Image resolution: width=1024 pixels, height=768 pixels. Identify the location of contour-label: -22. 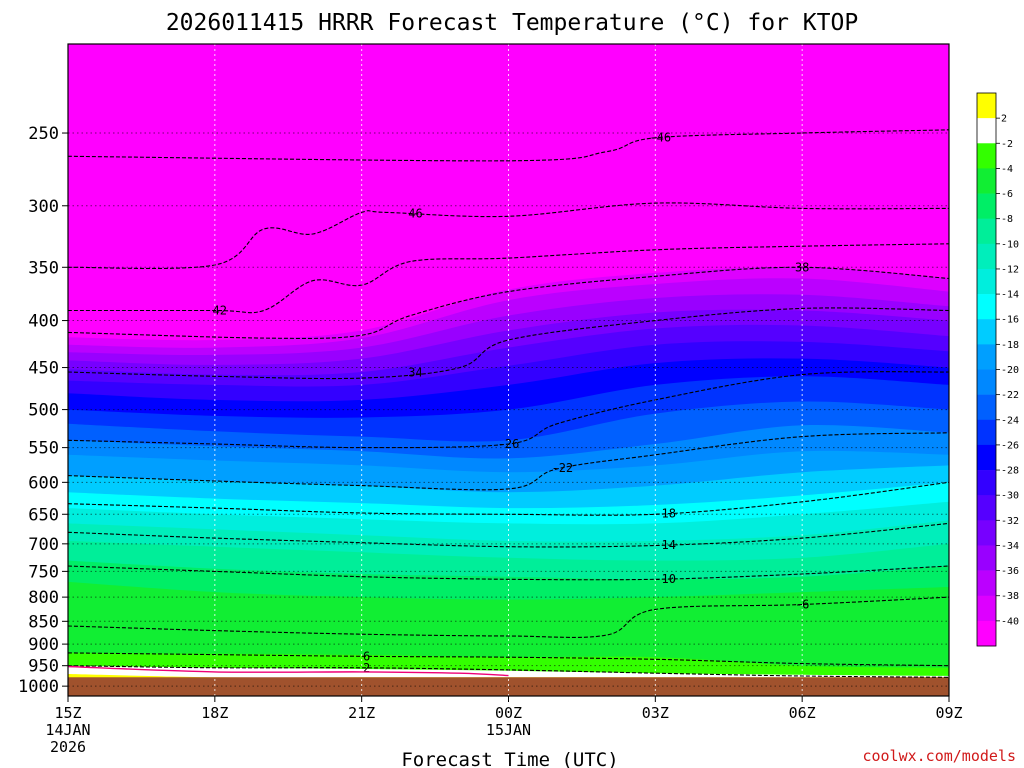
(562, 468).